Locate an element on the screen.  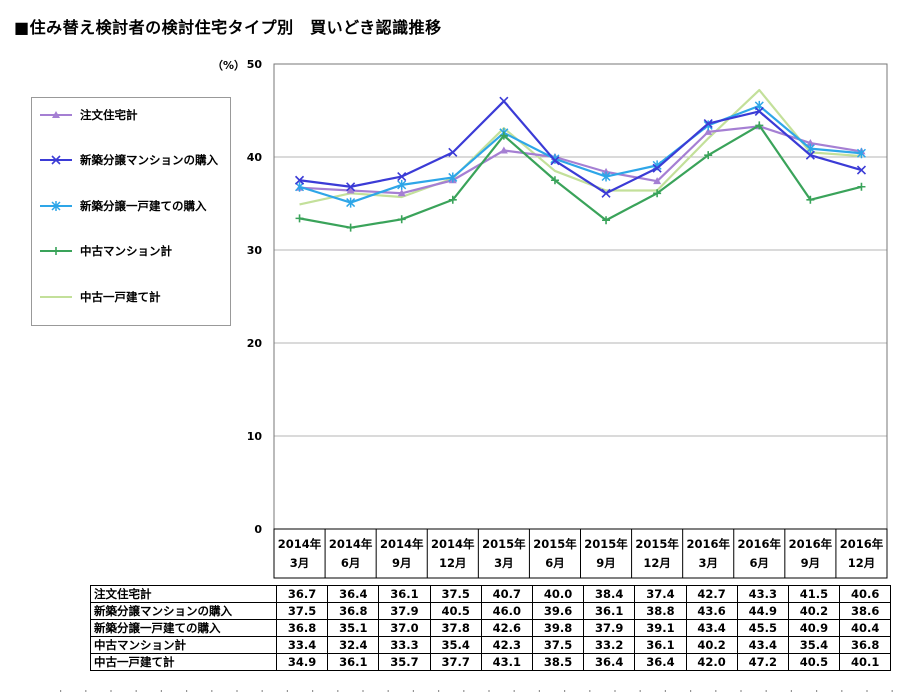
table-cell: 33.3 is located at coordinates (404, 645).